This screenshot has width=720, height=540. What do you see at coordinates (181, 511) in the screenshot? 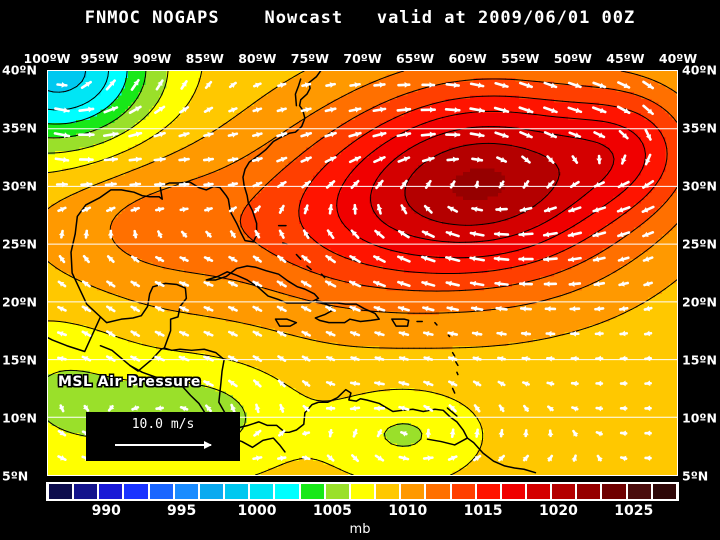
I see `colorbar-tick-label: 995` at bounding box center [181, 511].